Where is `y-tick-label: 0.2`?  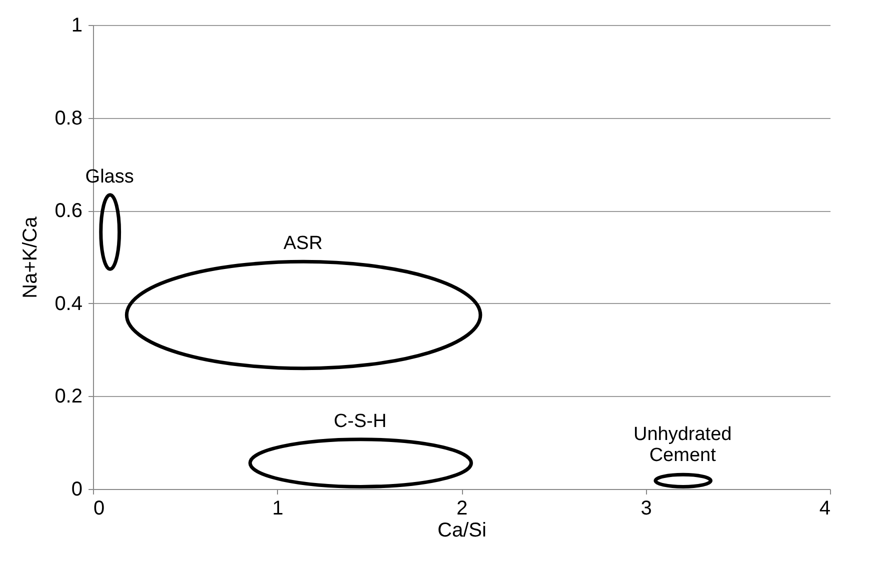
y-tick-label: 0.2 is located at coordinates (68, 397).